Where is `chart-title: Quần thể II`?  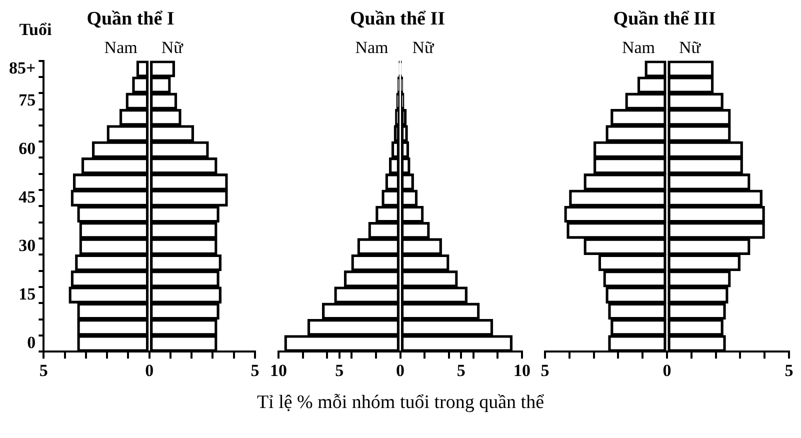 chart-title: Quần thể II is located at coordinates (398, 19).